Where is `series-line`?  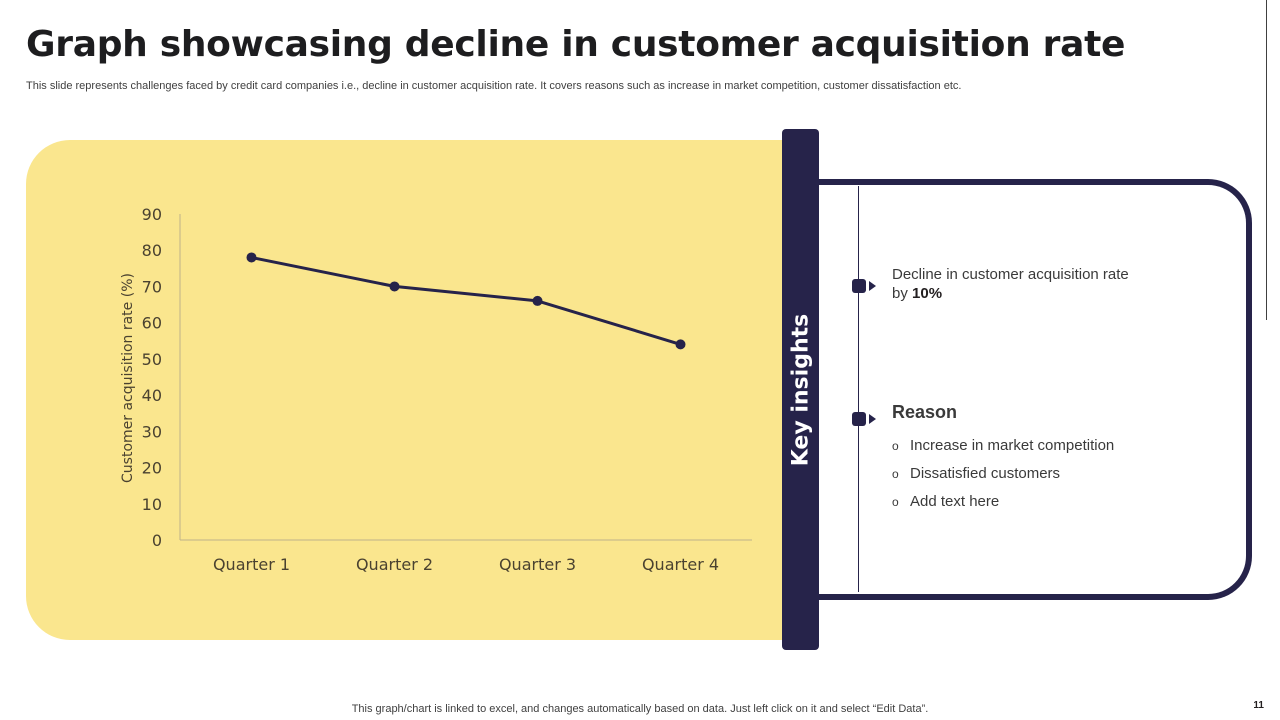 series-line is located at coordinates (466, 301).